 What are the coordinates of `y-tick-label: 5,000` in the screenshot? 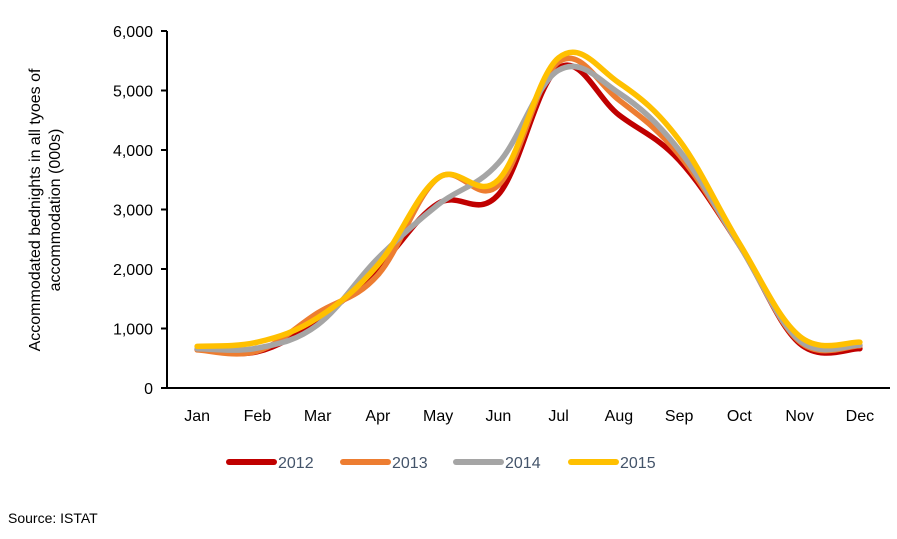 It's located at (133, 92).